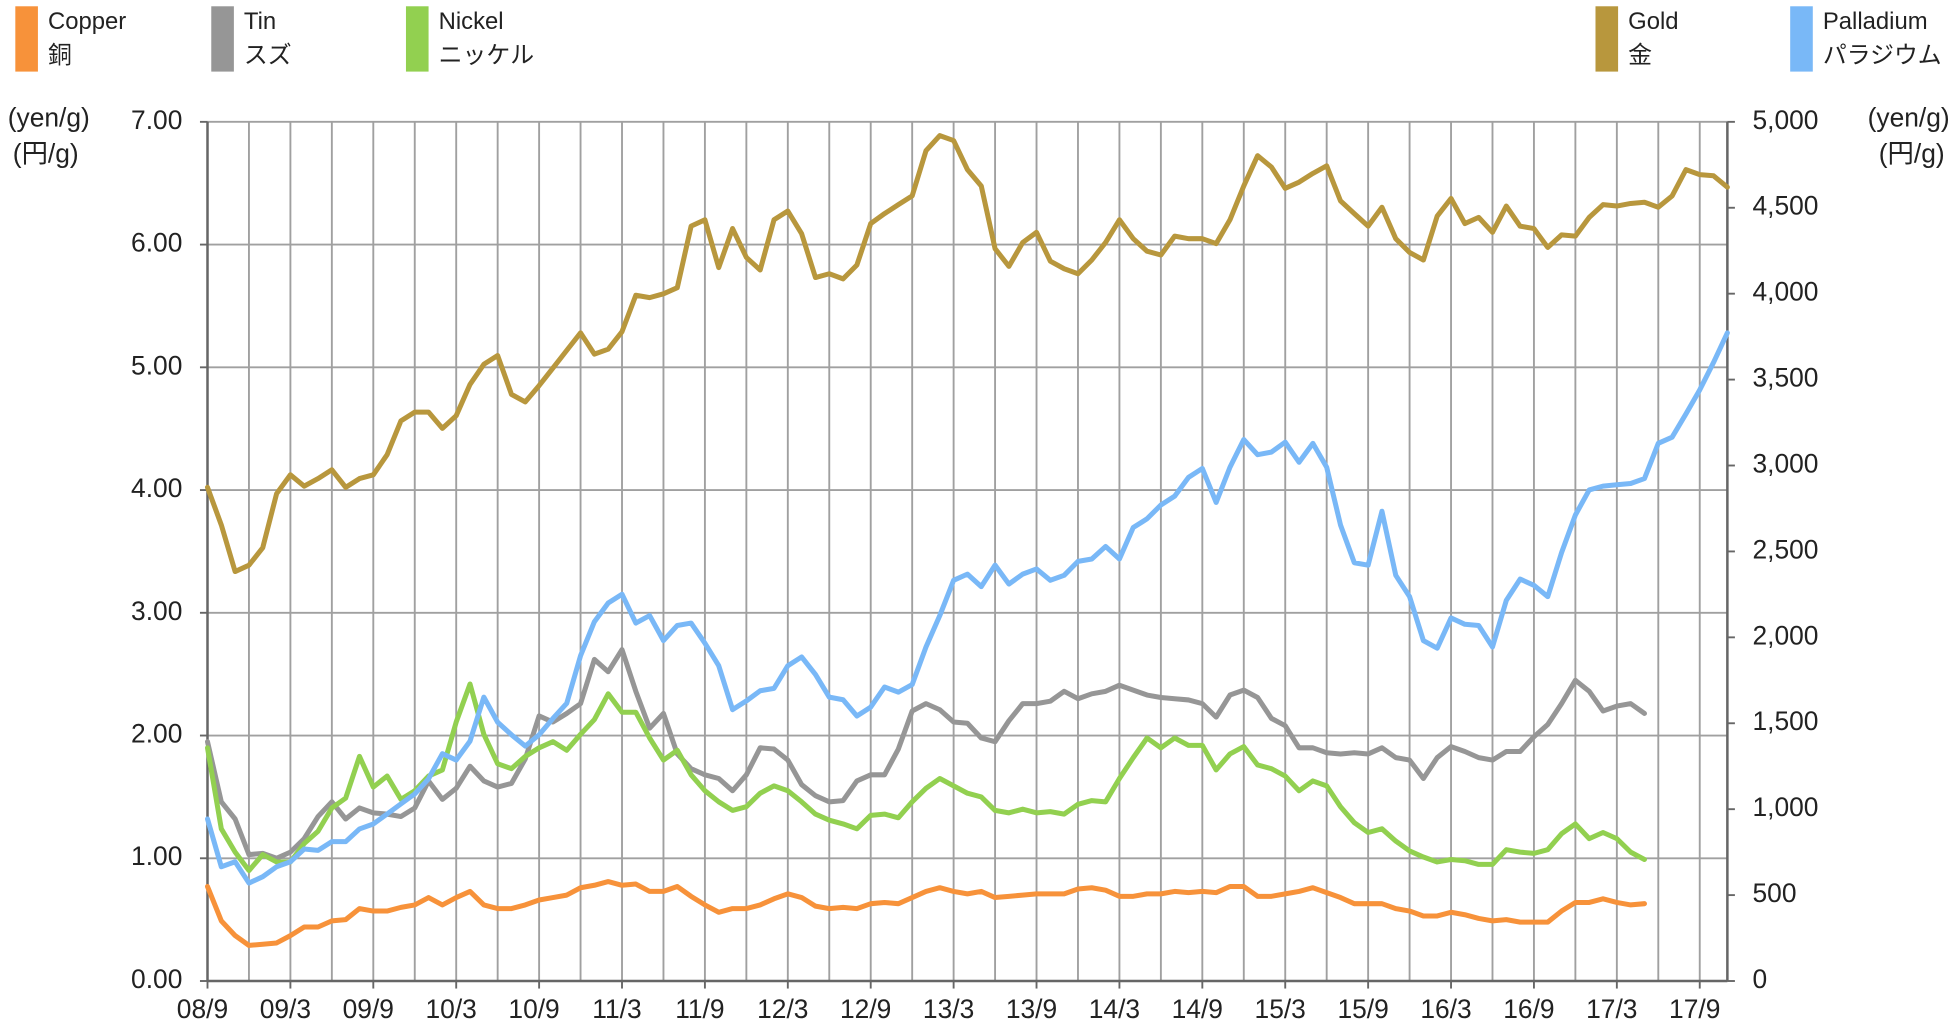 The image size is (1960, 1030). What do you see at coordinates (1445, 1009) in the screenshot?
I see `x-tick-label: 16/3` at bounding box center [1445, 1009].